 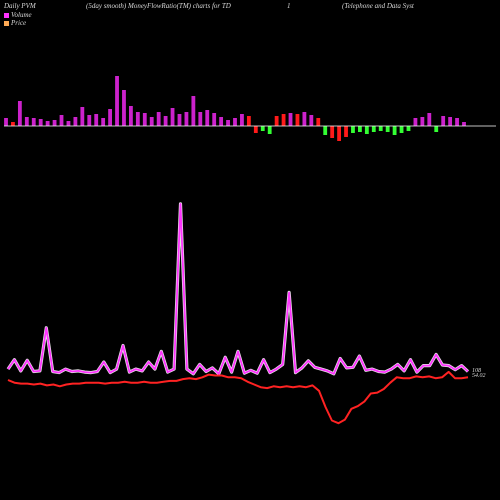 I want to click on legend-volume-label: Volume, so click(x=21, y=15).